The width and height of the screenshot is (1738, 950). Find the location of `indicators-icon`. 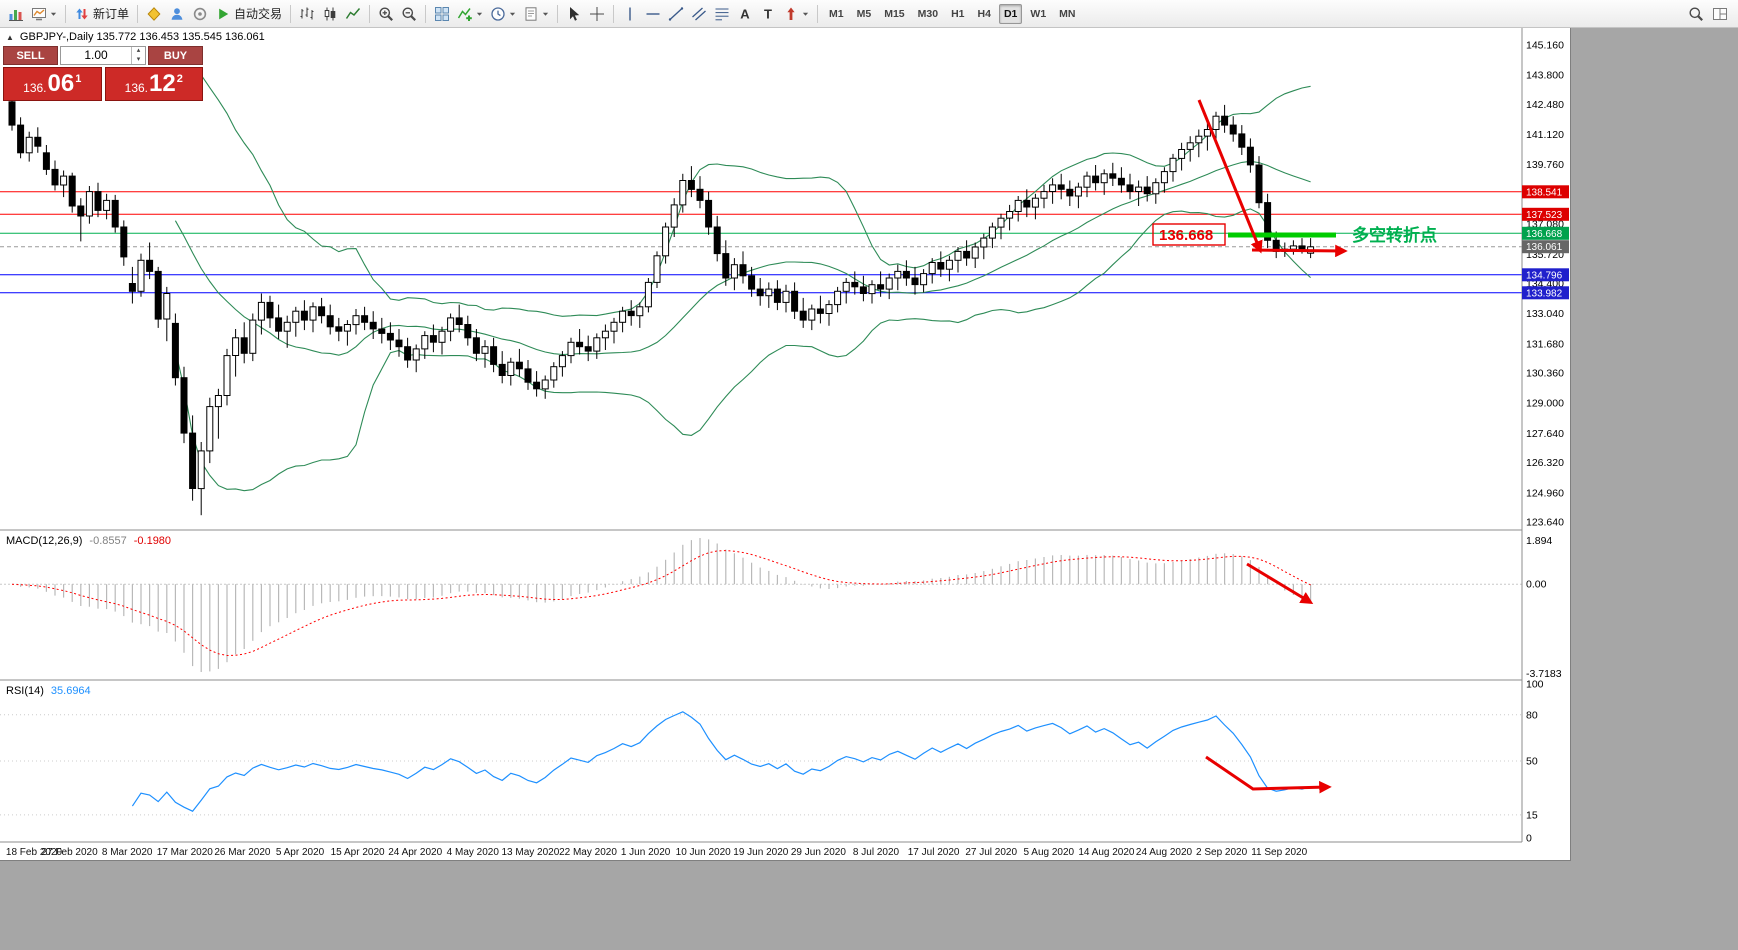

indicators-icon is located at coordinates (465, 14).